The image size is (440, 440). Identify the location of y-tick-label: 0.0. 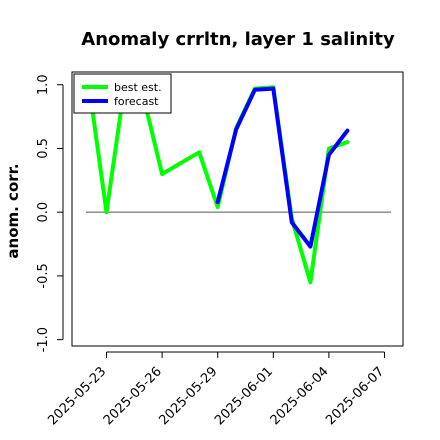
(43, 212).